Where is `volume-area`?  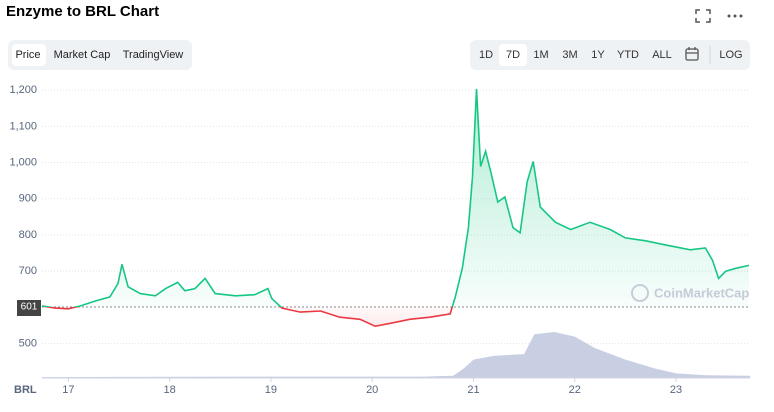 volume-area is located at coordinates (396, 355).